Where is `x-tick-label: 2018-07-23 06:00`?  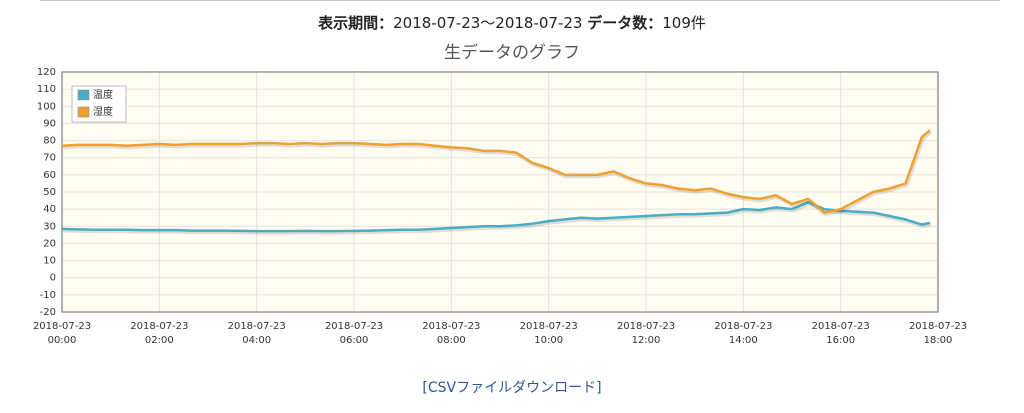 x-tick-label: 2018-07-23 06:00 is located at coordinates (354, 333).